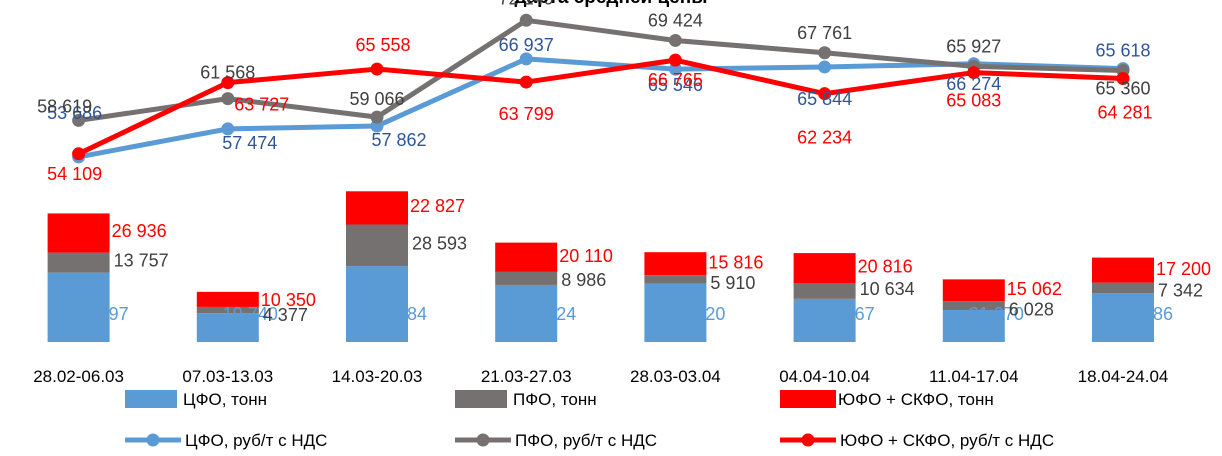 This screenshot has width=1222, height=456. I want to click on legend-marker-line-pfo, so click(483, 440).